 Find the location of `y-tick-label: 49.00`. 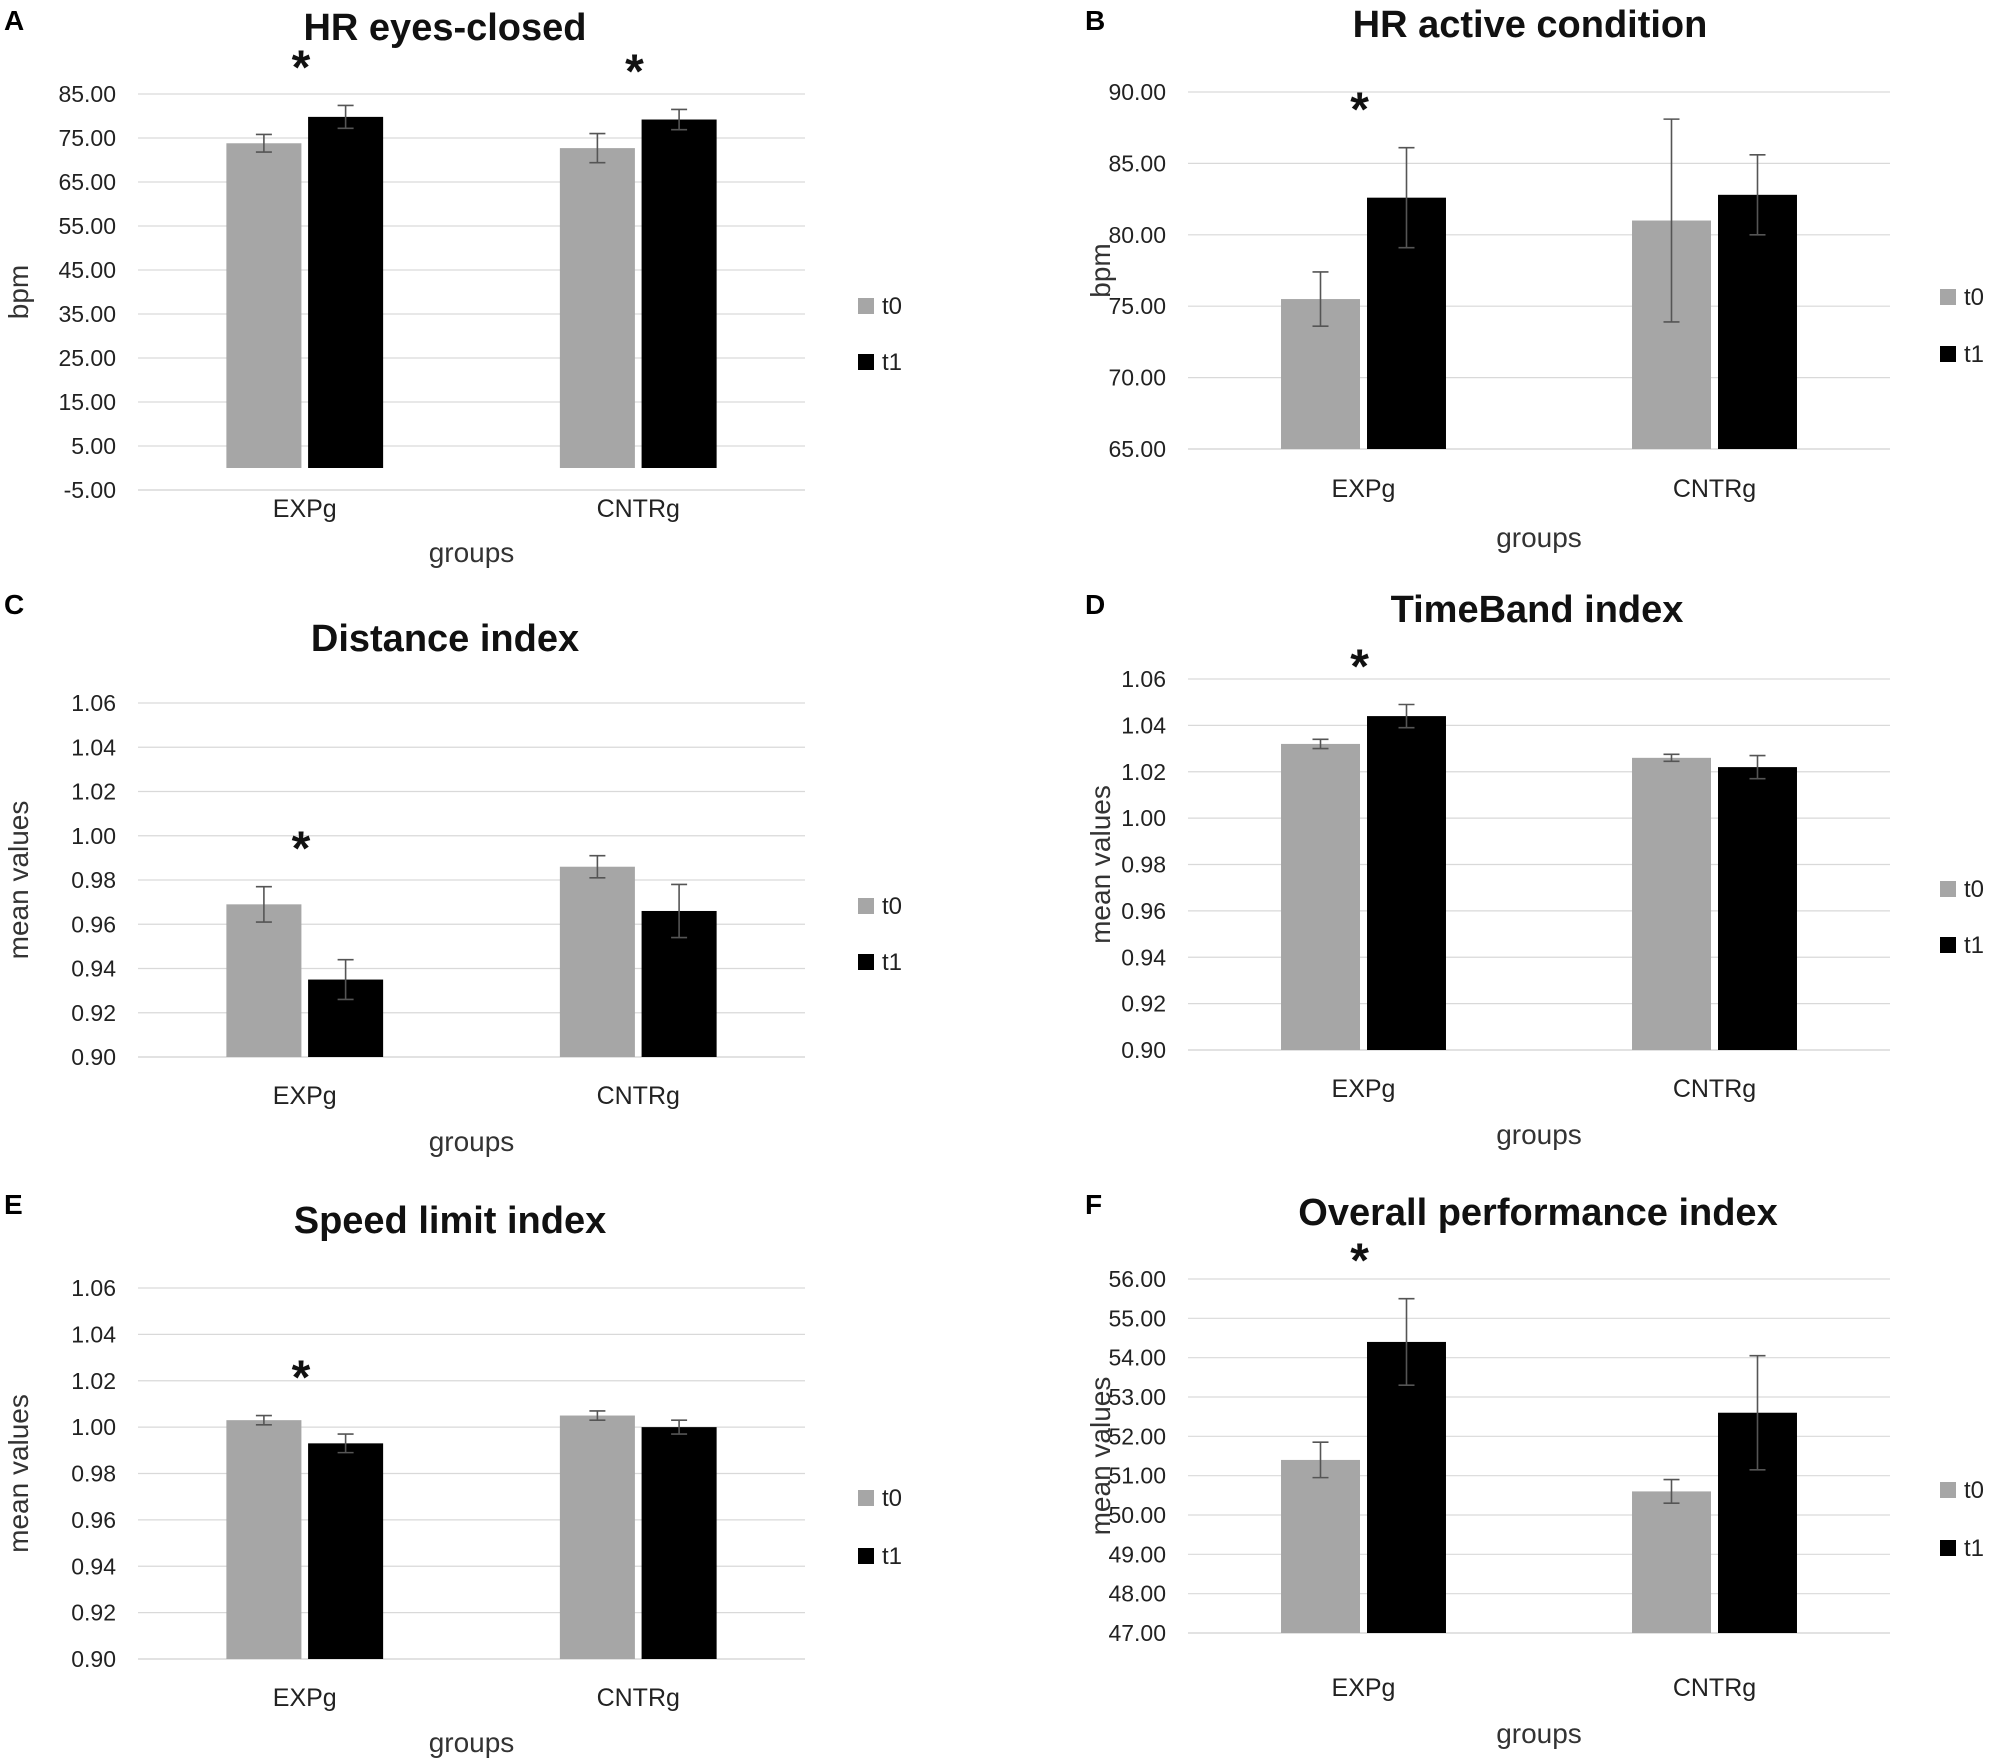

y-tick-label: 49.00 is located at coordinates (1137, 1554).